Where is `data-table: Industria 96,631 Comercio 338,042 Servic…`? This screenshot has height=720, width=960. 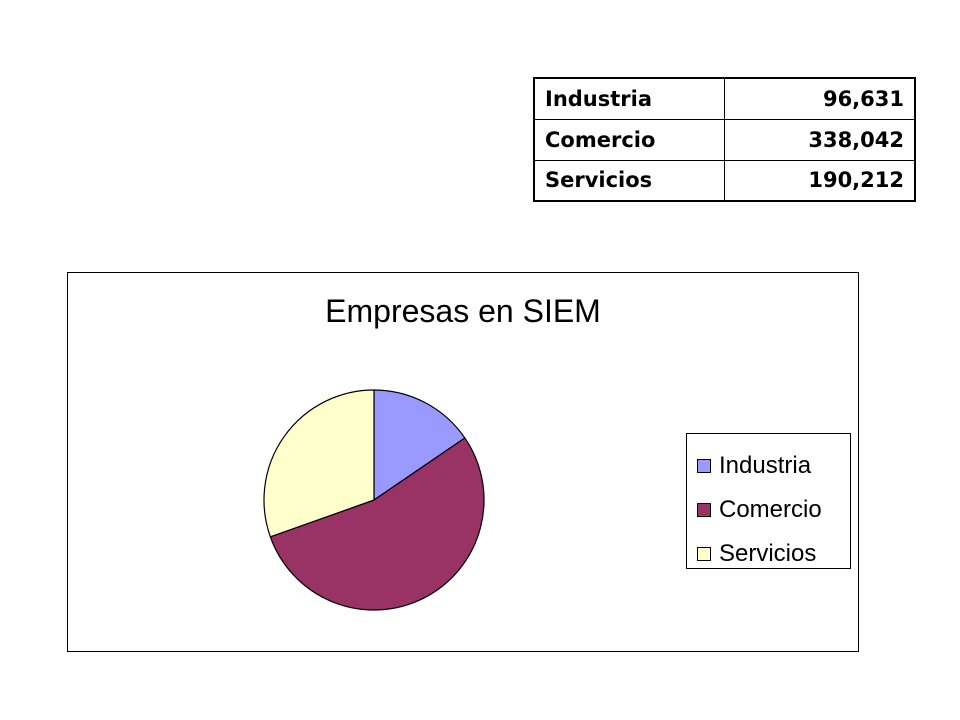
data-table: Industria 96,631 Comercio 338,042 Servic… is located at coordinates (724, 139).